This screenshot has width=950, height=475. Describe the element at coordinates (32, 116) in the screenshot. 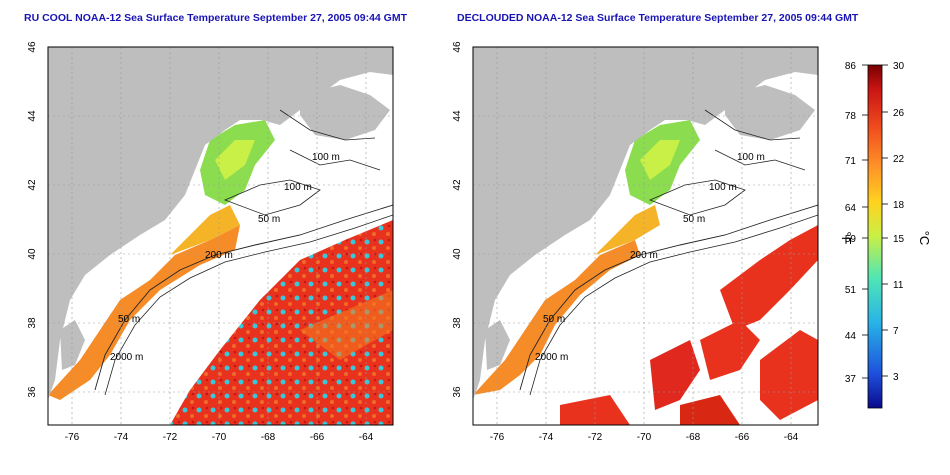

I see `left-lat-tick: 44` at that location.